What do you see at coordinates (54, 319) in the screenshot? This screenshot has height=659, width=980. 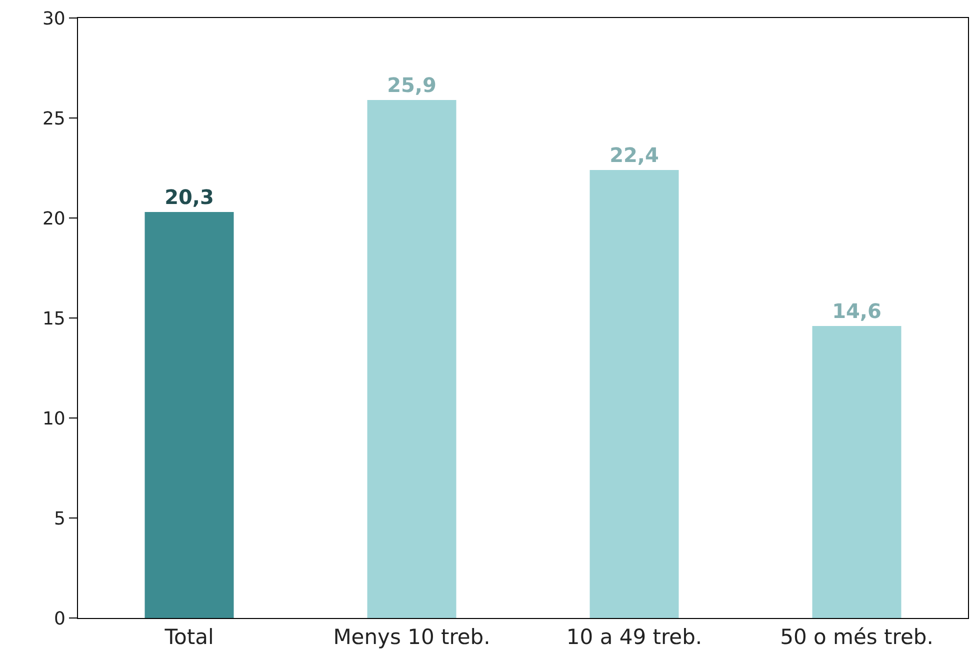 I see `y-tick-label: 15` at bounding box center [54, 319].